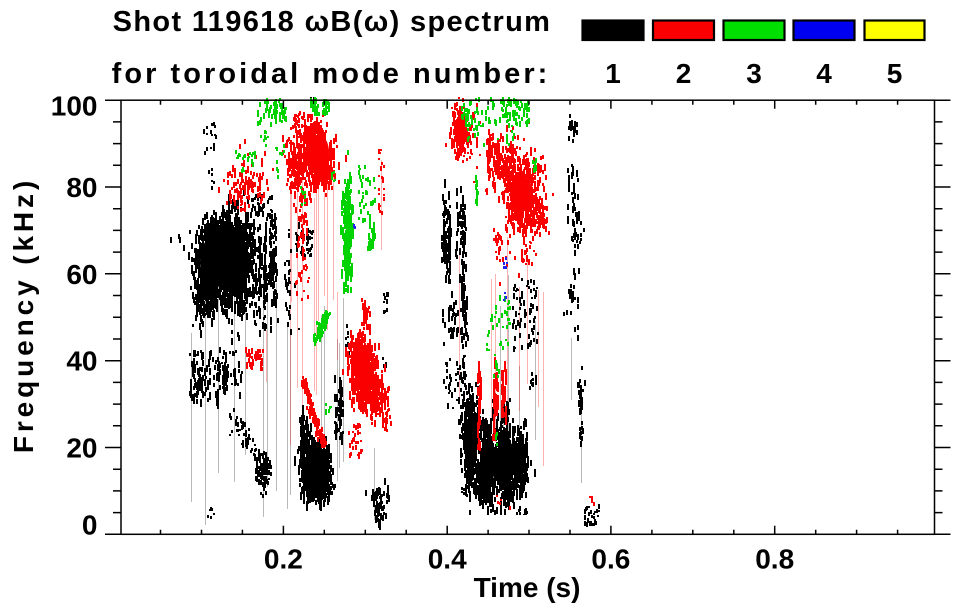 This screenshot has width=963, height=615. I want to click on svg-text: 0.6, so click(610, 559).